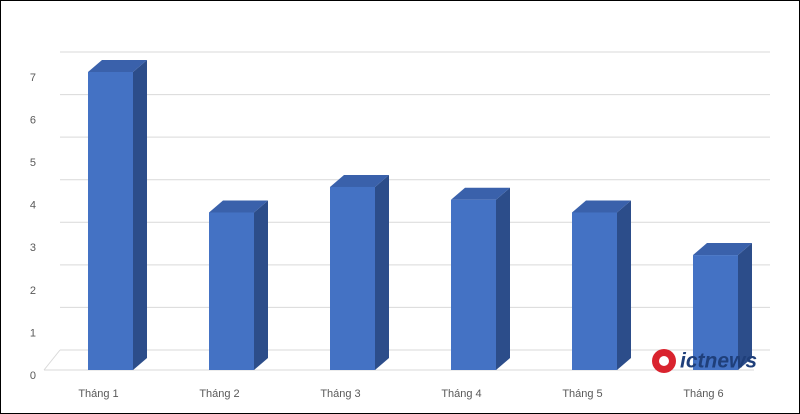 The image size is (800, 414). Describe the element at coordinates (33, 206) in the screenshot. I see `y-tick-label: 4` at that location.